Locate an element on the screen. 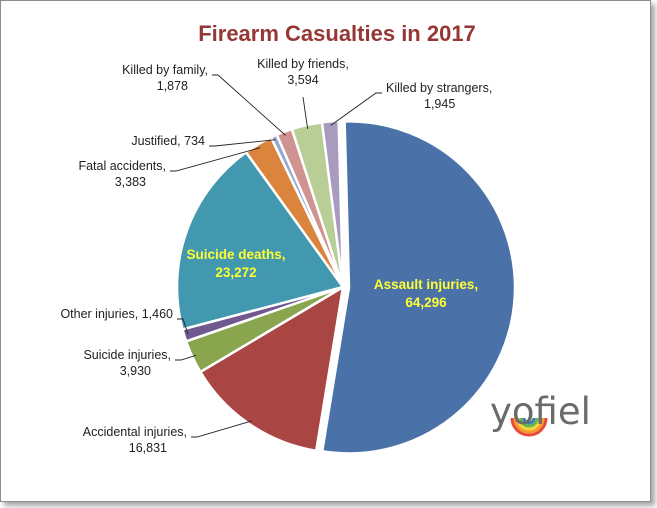 The width and height of the screenshot is (657, 508). logo-text: yofiel is located at coordinates (540, 411).